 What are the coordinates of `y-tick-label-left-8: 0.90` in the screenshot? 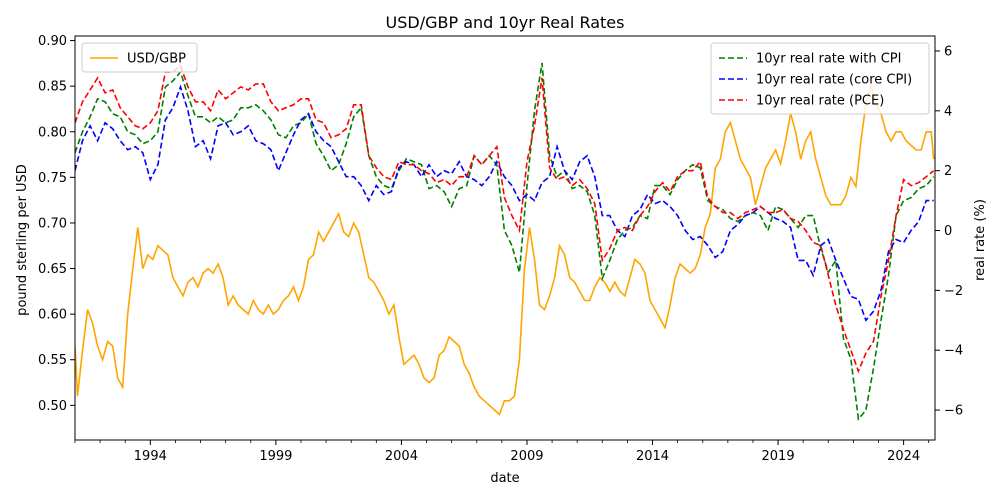 It's located at (52, 41).